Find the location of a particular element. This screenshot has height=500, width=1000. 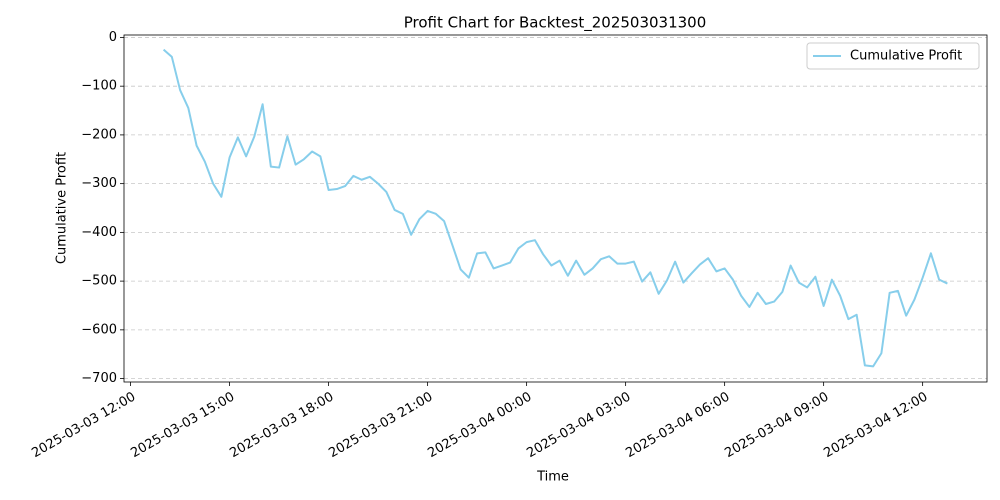

y-tick-label: −200 is located at coordinates (99, 134).